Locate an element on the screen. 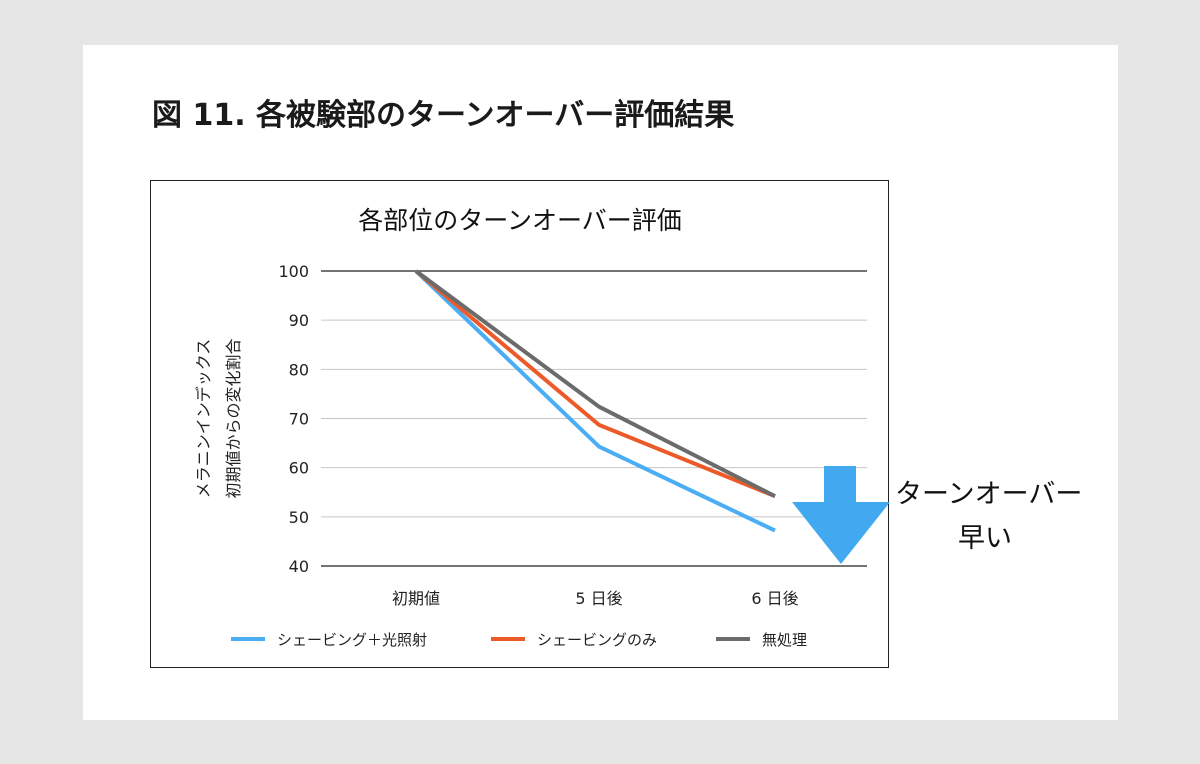 This screenshot has height=764, width=1200. y-axis-label-line1: メラニンインデックス is located at coordinates (203, 419).